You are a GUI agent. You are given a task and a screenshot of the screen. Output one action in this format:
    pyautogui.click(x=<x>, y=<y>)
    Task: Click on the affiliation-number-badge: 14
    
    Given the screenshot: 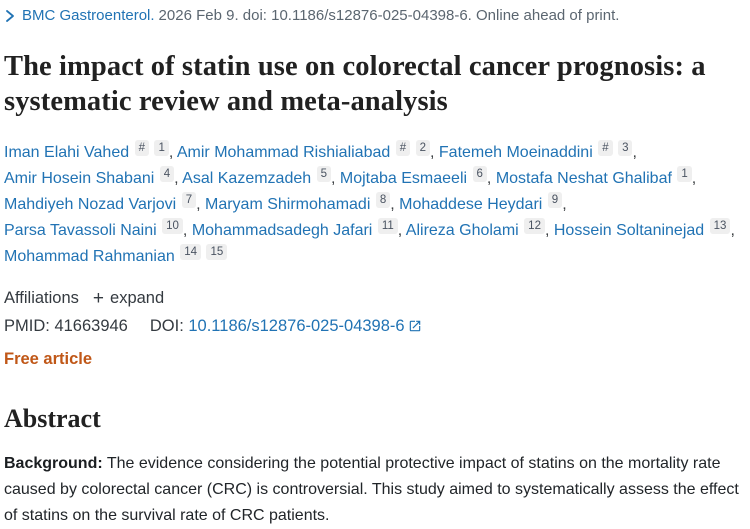 What is the action you would take?
    pyautogui.click(x=190, y=252)
    